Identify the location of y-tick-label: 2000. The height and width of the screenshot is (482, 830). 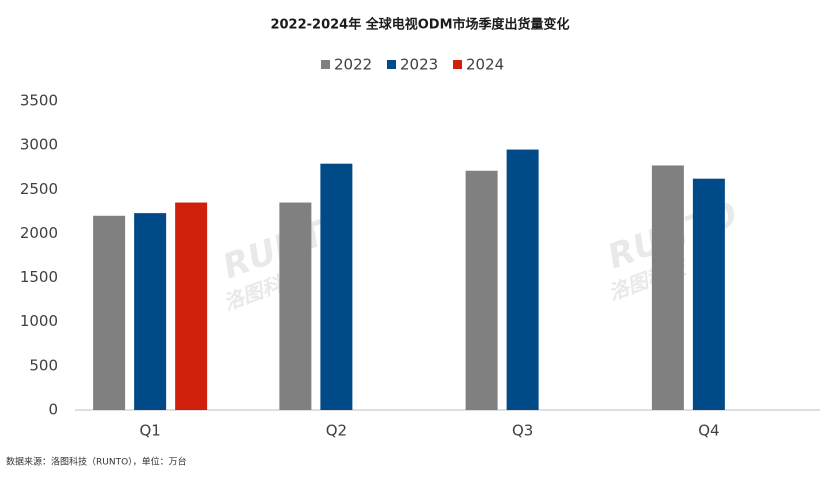
(39, 233).